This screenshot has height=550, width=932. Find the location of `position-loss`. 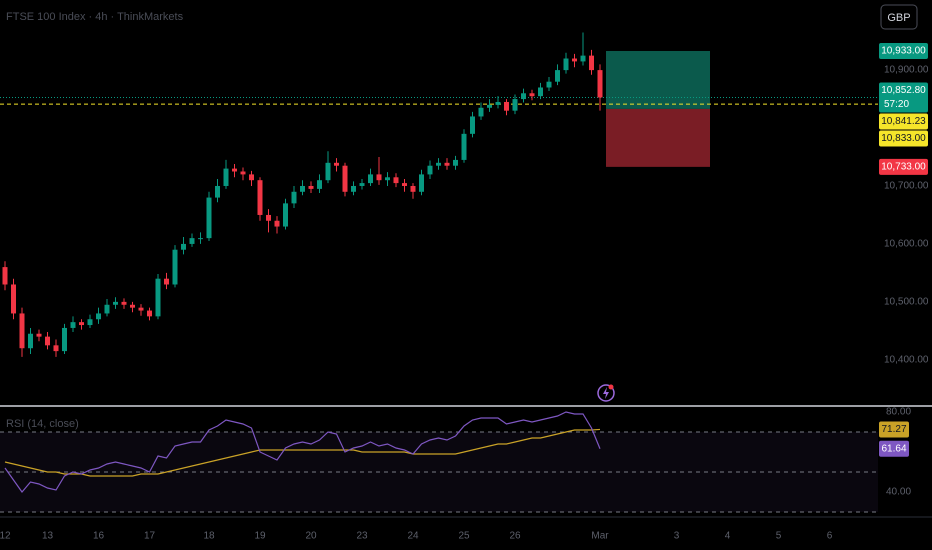

position-loss is located at coordinates (658, 137).